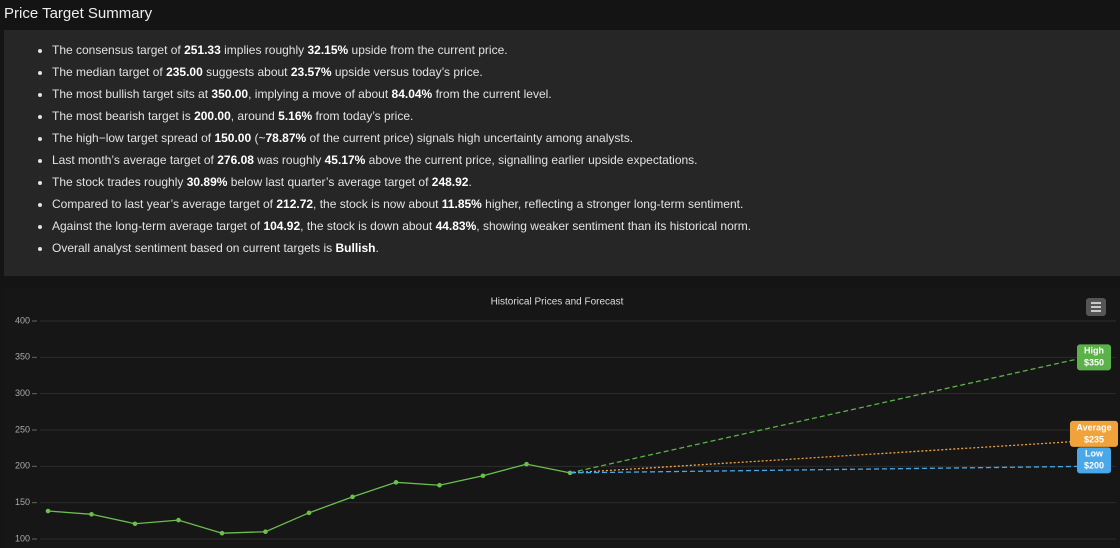 This screenshot has width=1120, height=548. What do you see at coordinates (311, 72) in the screenshot?
I see `highlight: 23.57%` at bounding box center [311, 72].